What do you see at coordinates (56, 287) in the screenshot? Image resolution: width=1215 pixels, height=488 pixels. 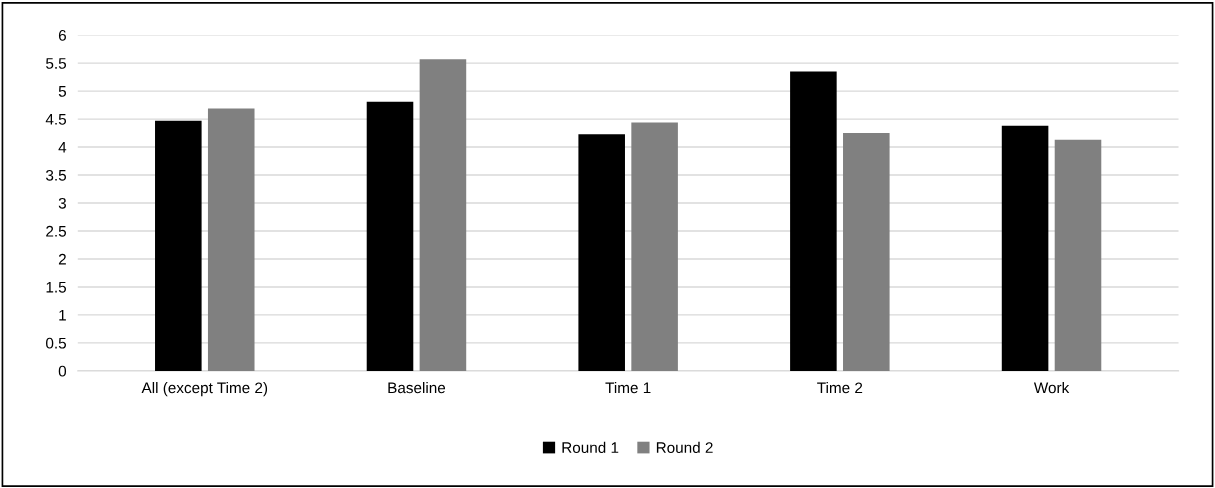 I see `y-tick-label: 1.5` at bounding box center [56, 287].